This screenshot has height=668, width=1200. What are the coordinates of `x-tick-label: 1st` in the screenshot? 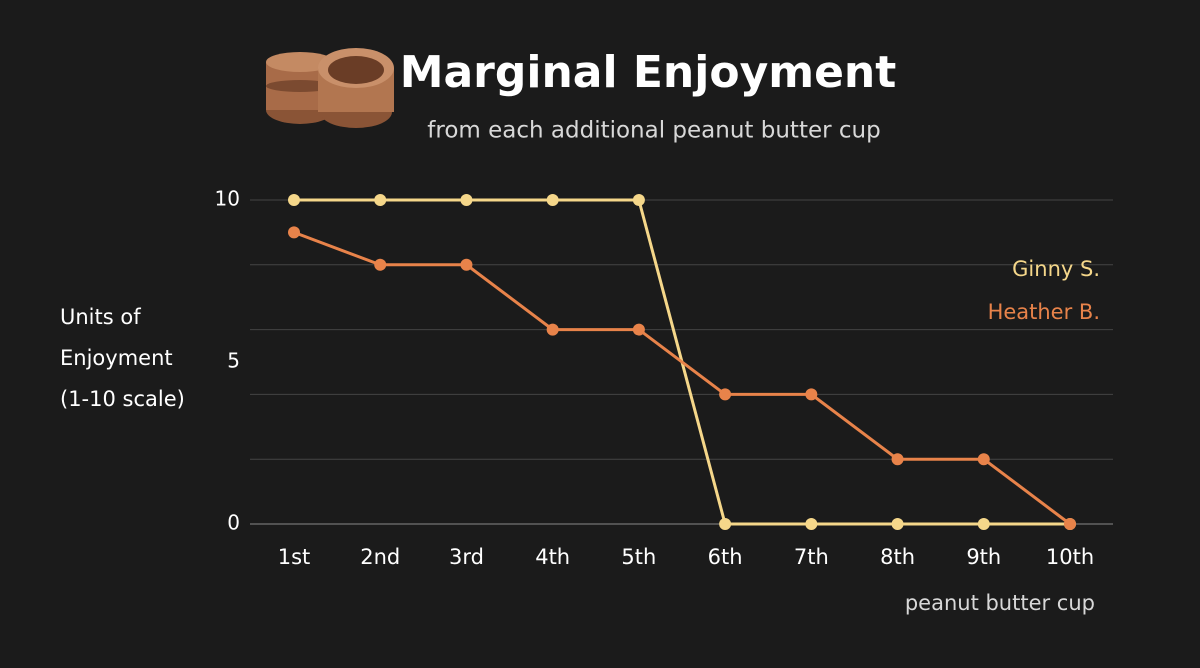 It's located at (294, 557).